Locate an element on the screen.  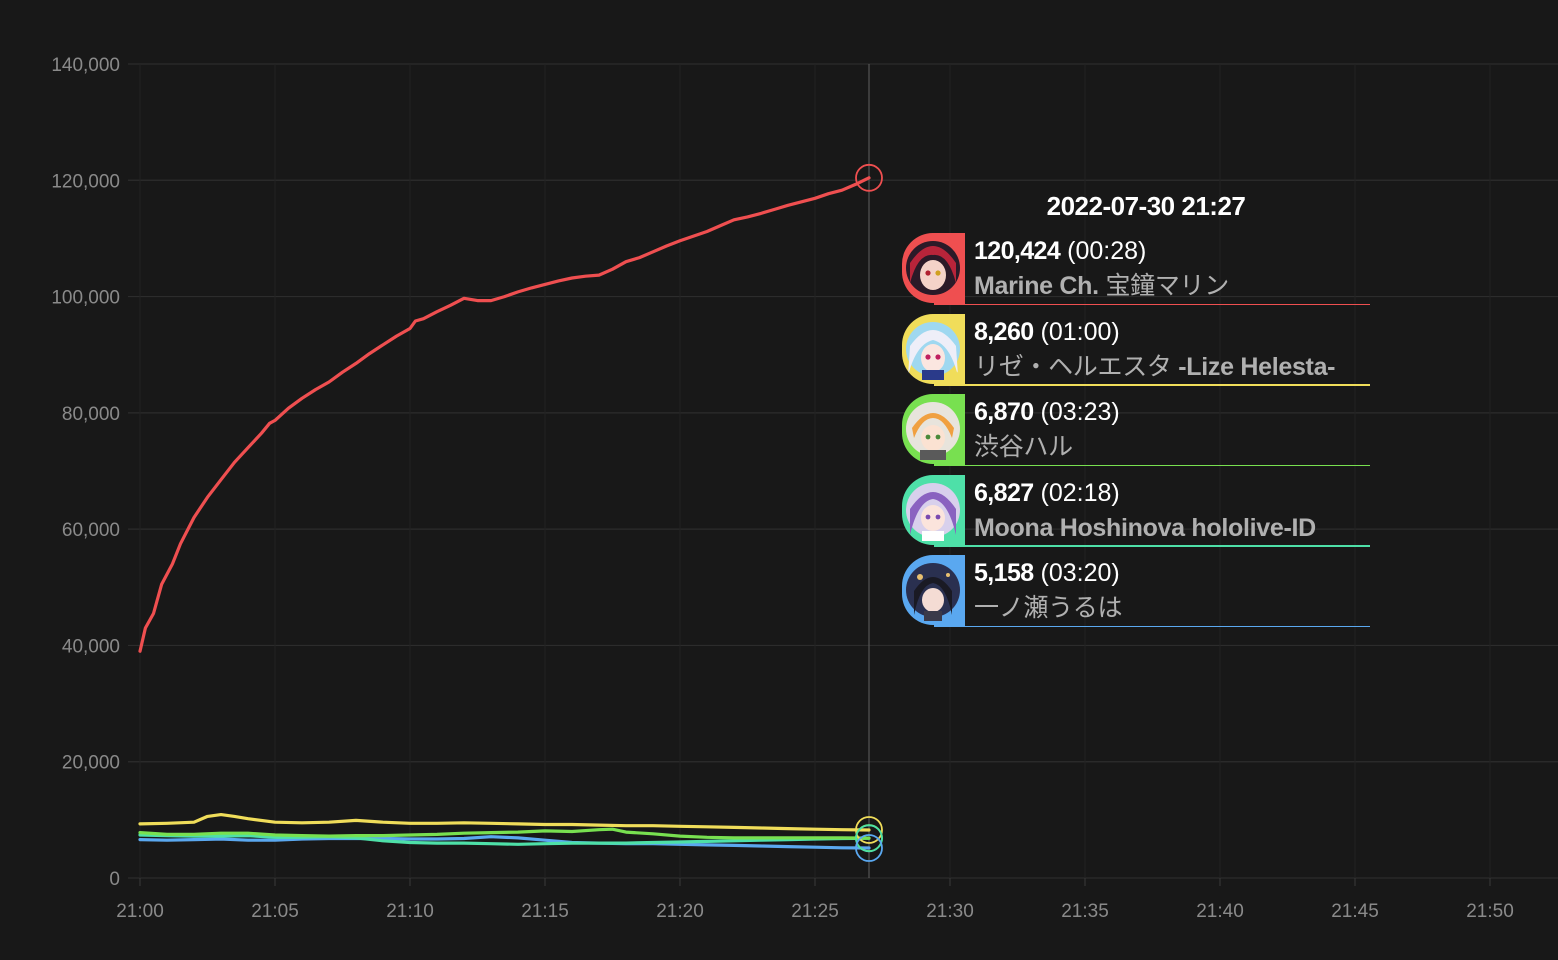
entry-channel-name-jp: リゼ・ヘルエスタ is located at coordinates (1076, 366).